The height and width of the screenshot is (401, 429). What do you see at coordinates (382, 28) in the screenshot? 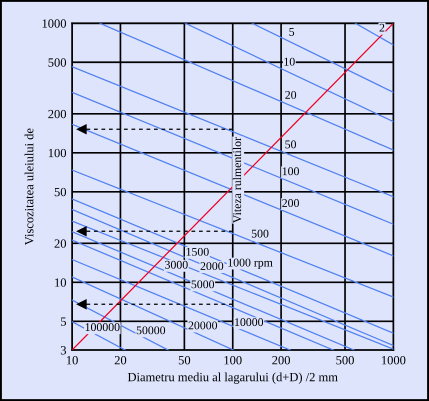
I see `series-label: 2` at bounding box center [382, 28].